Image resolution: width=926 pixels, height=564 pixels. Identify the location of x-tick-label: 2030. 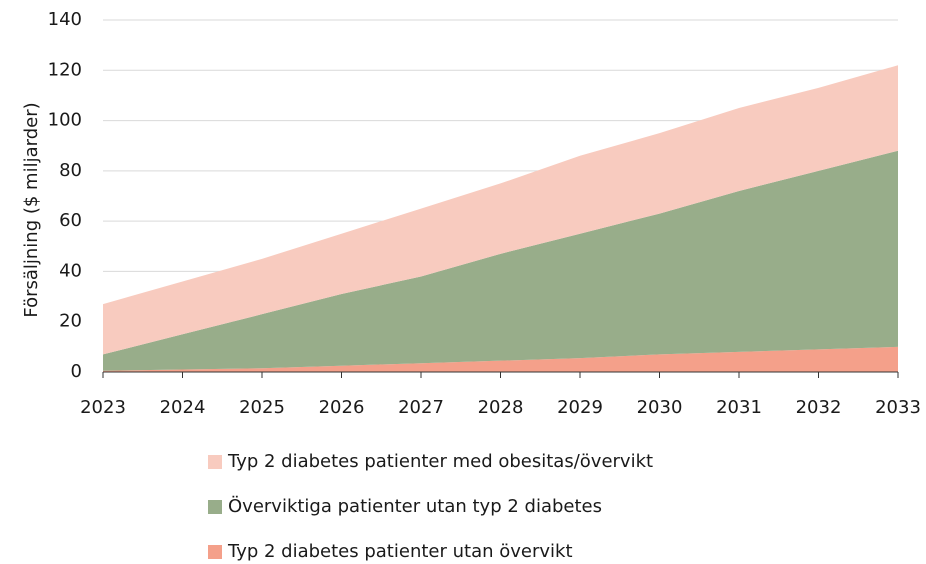
(660, 407).